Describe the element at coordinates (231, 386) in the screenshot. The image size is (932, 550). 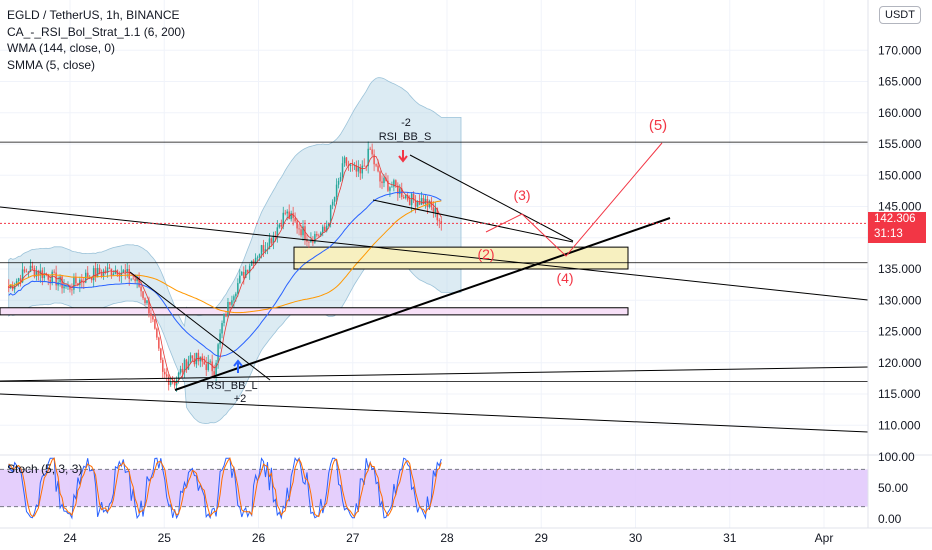
I see `chart-annotation: RSI_BB_L` at that location.